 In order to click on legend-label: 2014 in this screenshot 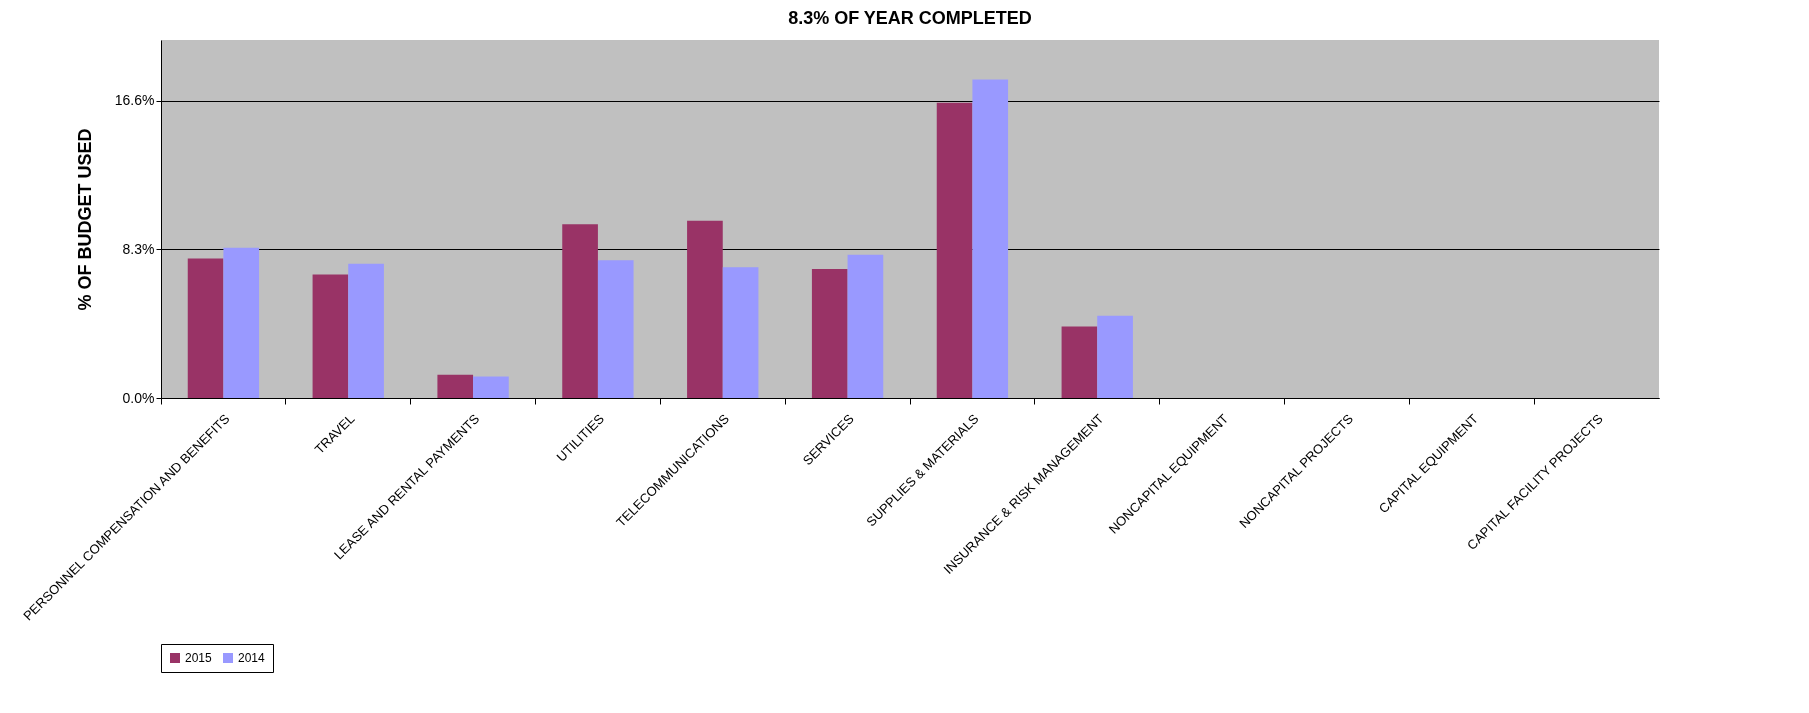, I will do `click(252, 658)`.